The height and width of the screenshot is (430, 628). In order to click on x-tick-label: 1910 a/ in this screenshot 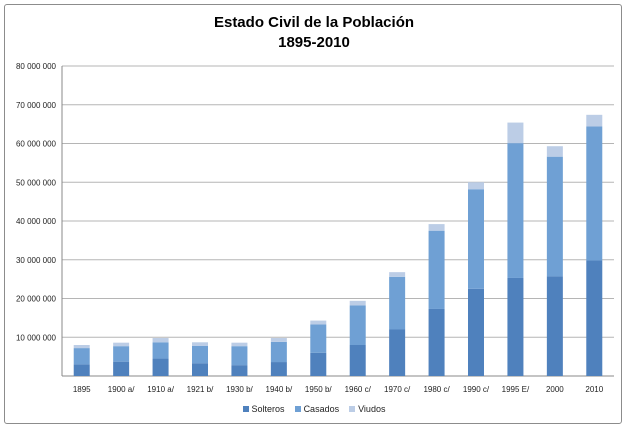, I will do `click(160, 389)`.